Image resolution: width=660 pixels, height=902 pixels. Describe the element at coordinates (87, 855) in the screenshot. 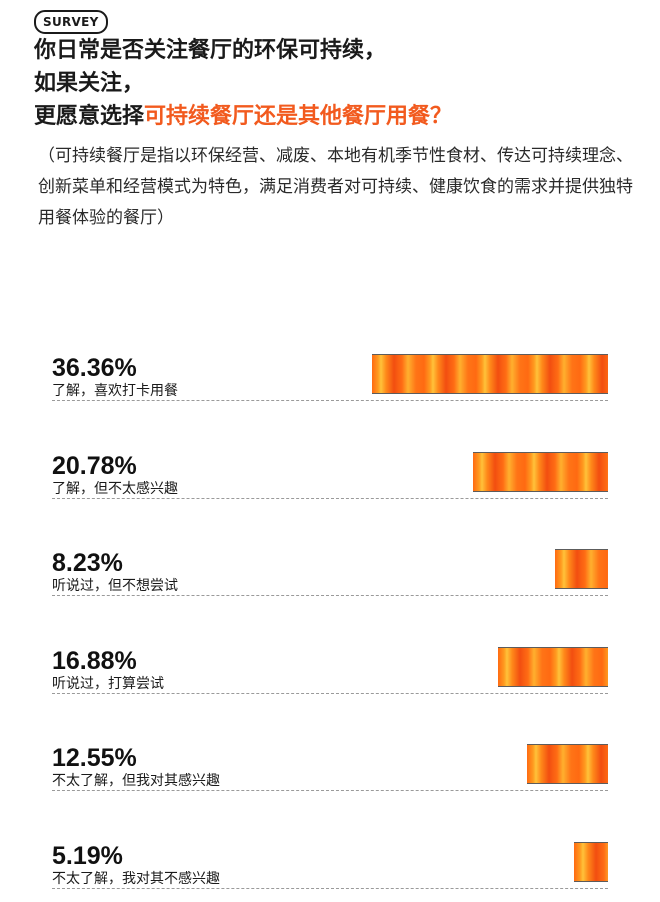

I see `value-label: 5.19%` at that location.